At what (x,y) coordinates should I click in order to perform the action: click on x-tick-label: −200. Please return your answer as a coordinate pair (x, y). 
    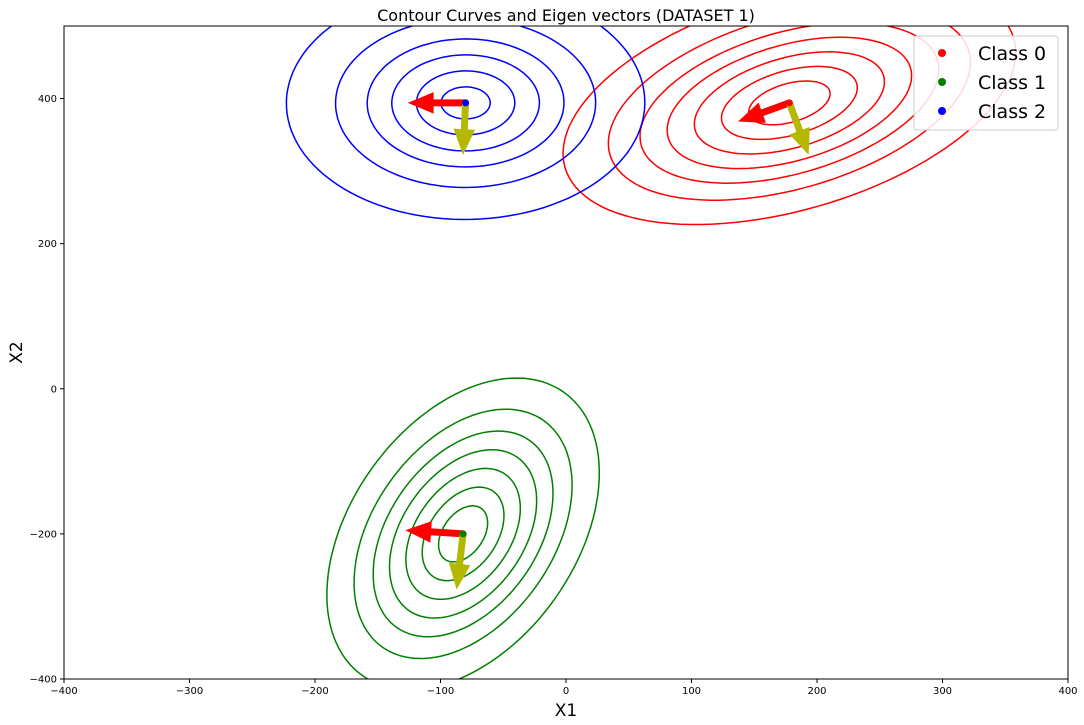
    Looking at the image, I should click on (314, 691).